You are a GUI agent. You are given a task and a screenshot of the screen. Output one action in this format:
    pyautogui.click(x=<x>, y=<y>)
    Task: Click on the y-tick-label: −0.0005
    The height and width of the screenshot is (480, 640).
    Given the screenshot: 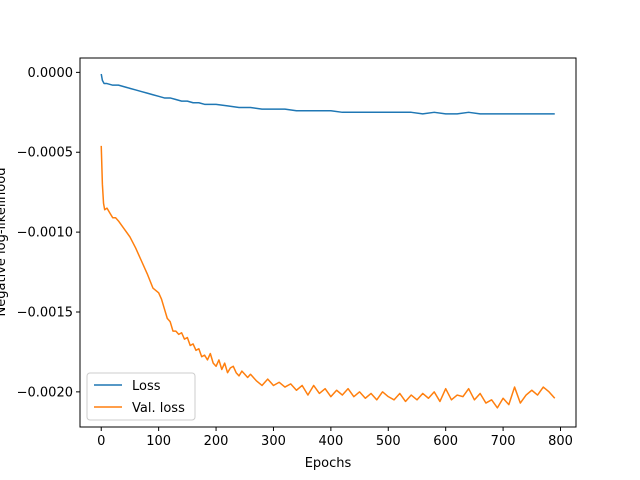 What is the action you would take?
    pyautogui.click(x=45, y=153)
    